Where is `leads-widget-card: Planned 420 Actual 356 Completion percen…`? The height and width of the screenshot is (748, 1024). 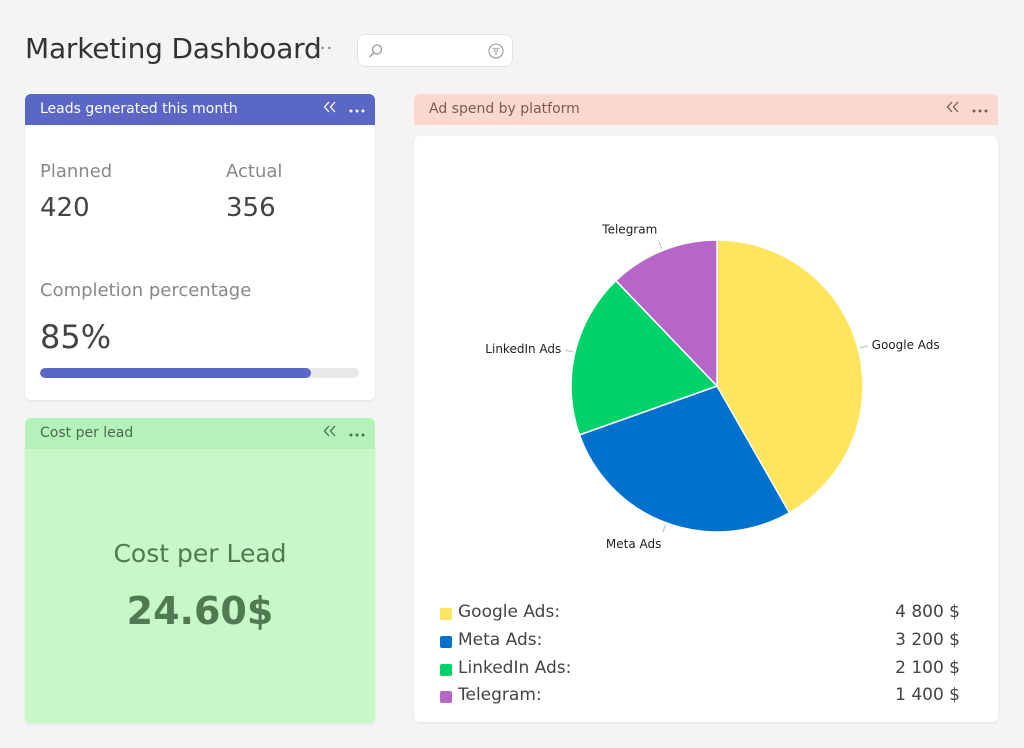
leads-widget-card: Planned 420 Actual 356 Completion percen… is located at coordinates (200, 262).